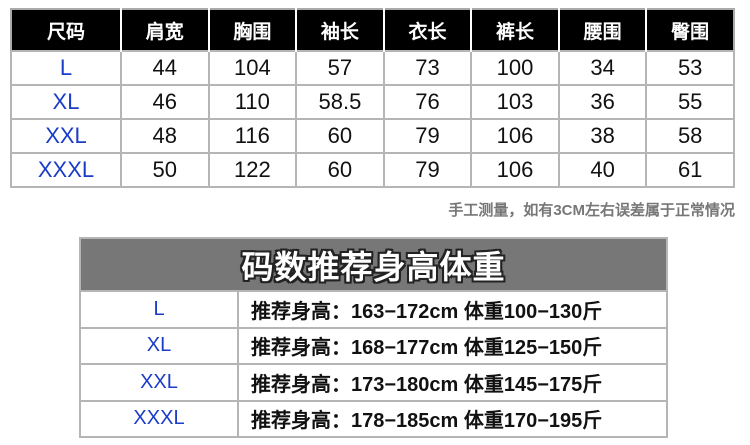 The image size is (750, 445). I want to click on table-row: L 推荐身高：163−172cm 体重100−130斤, so click(373, 309).